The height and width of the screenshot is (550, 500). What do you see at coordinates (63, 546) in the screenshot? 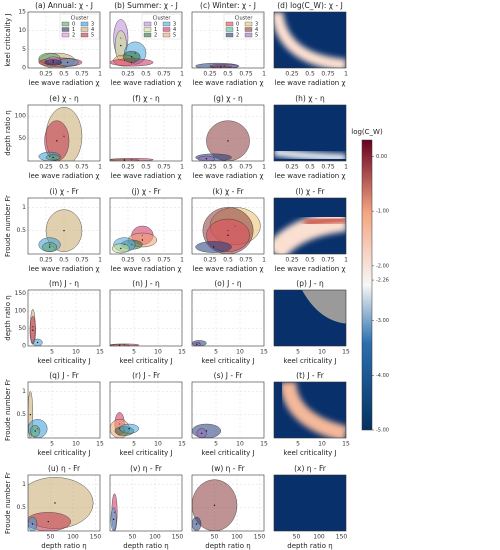
I see `x-axis-label: depth ratio η` at bounding box center [63, 546].